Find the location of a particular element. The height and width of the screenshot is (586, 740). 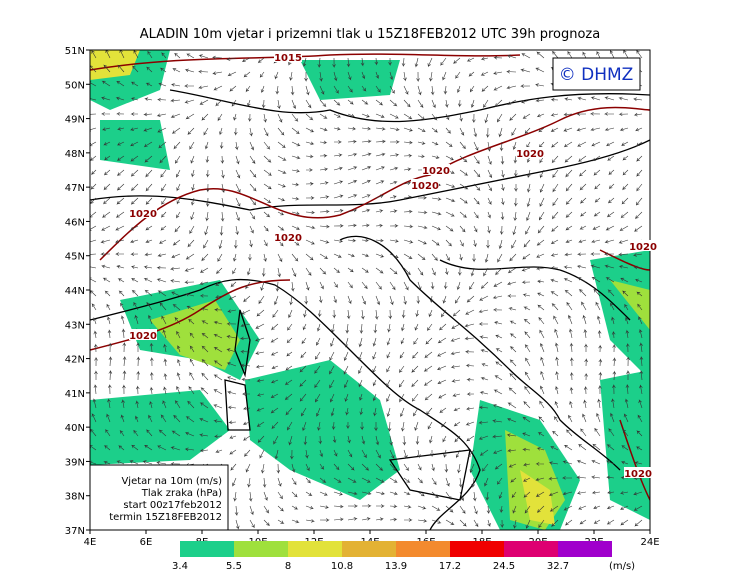

lat-label: 51N is located at coordinates (75, 51).